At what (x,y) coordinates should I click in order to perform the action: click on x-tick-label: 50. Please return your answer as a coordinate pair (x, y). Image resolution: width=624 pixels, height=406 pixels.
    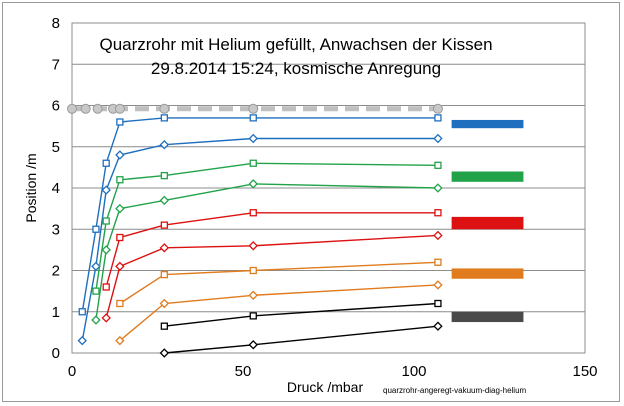
    Looking at the image, I should click on (243, 371).